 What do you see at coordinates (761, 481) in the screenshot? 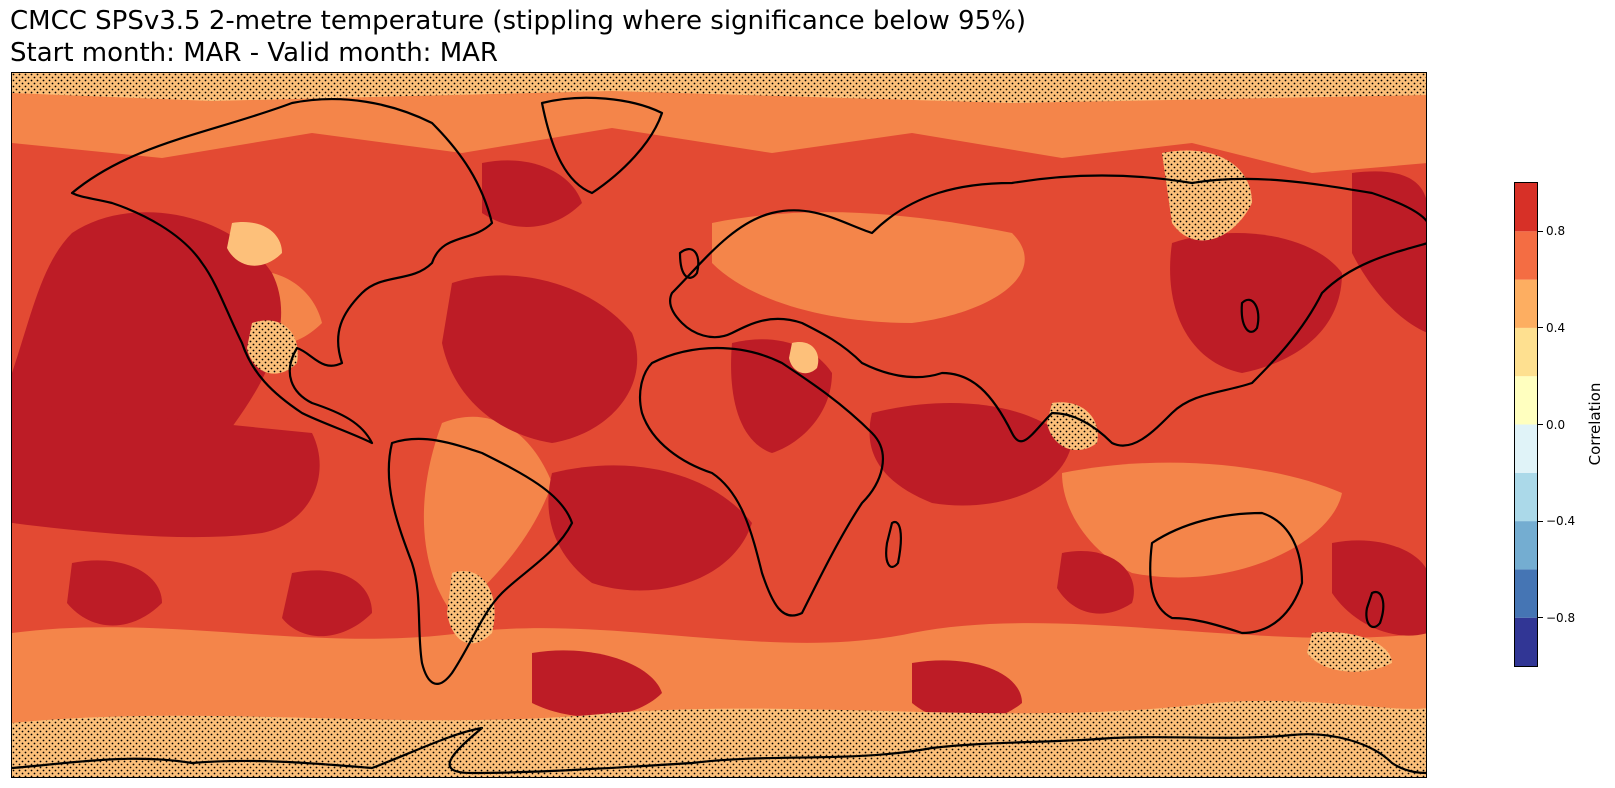
I see `coast-africa` at bounding box center [761, 481].